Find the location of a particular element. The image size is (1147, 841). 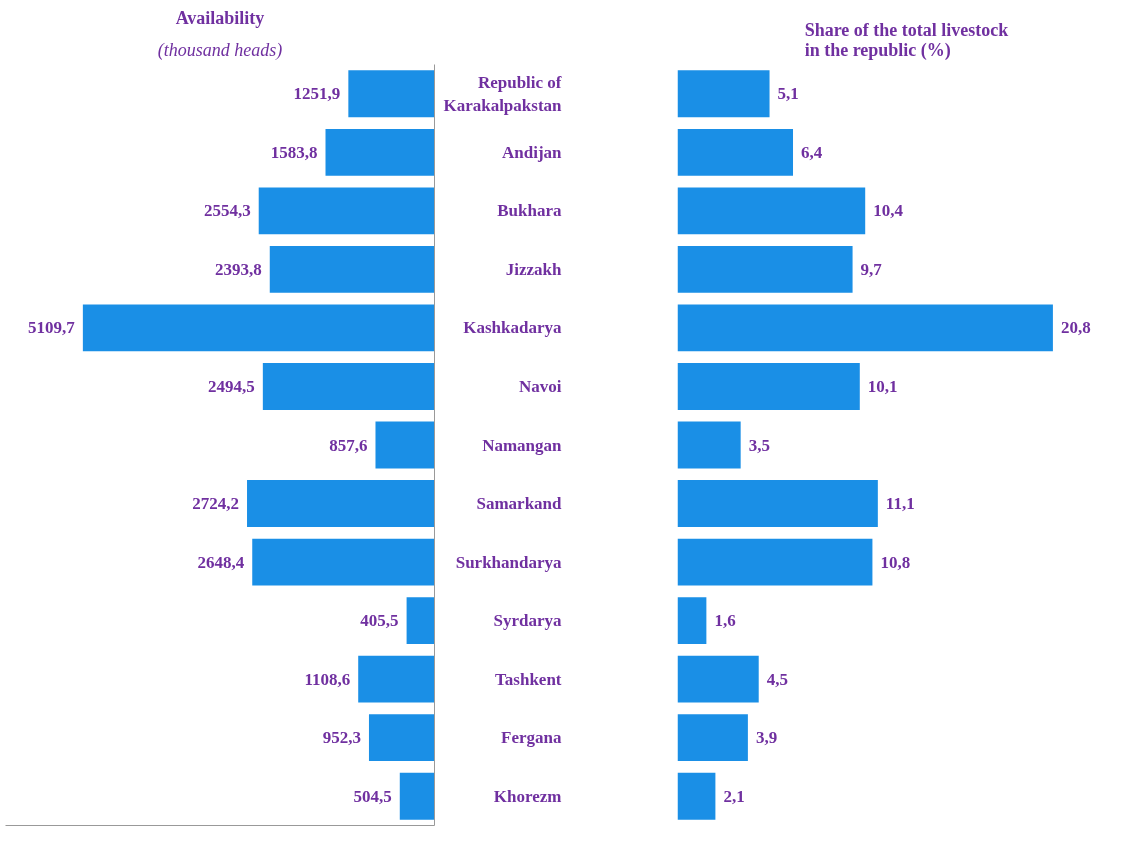

y-tick-label: Surkhandarya is located at coordinates (508, 562).